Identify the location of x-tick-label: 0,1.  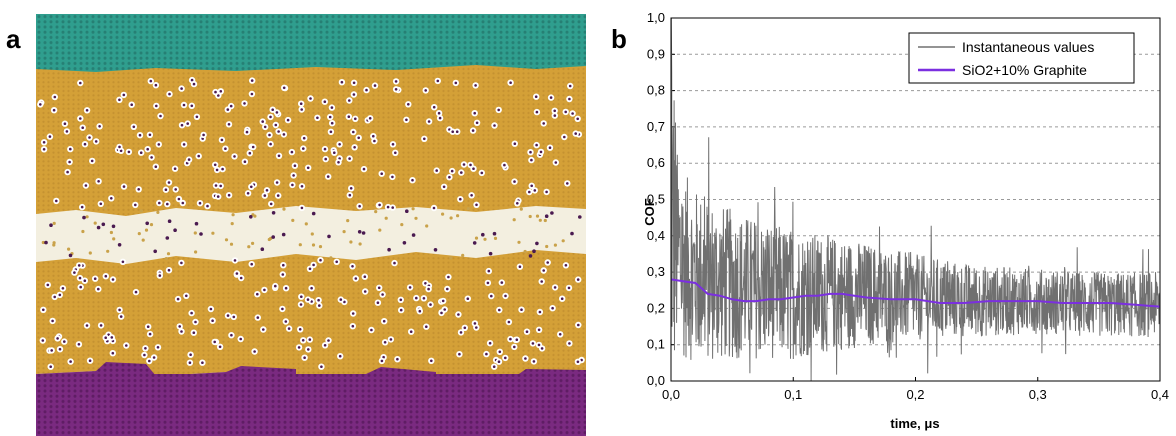
(793, 394).